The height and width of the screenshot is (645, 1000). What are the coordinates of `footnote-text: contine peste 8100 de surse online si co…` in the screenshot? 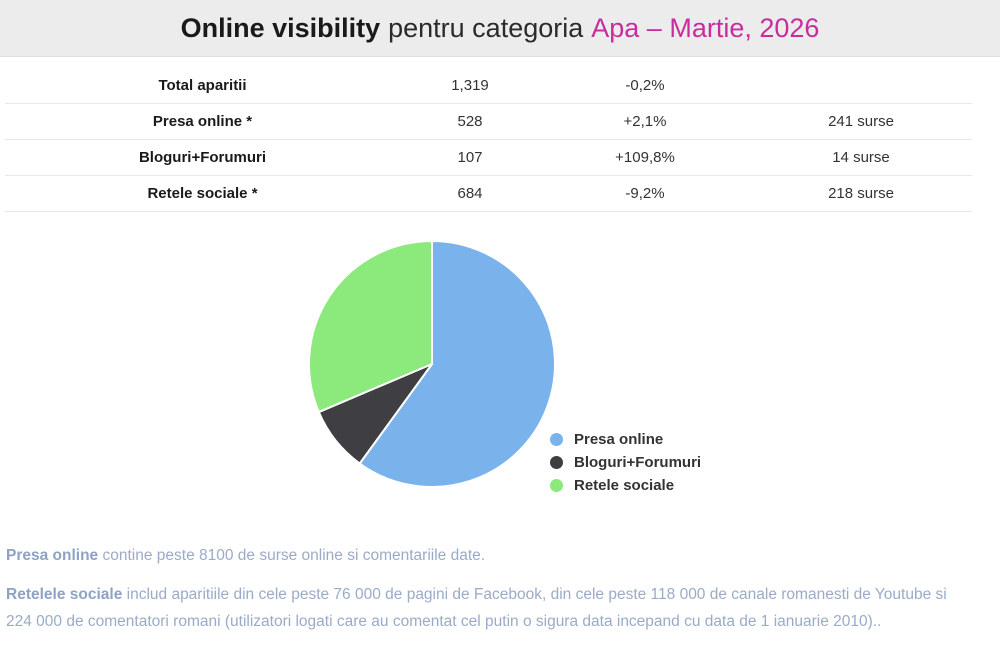 It's located at (294, 555).